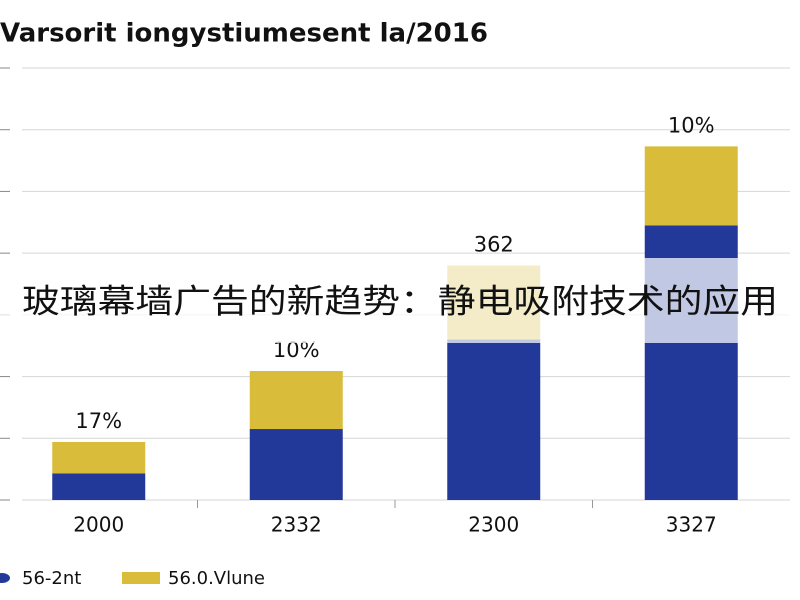 The image size is (800, 600). I want to click on overlay-text: 玻璃幕墙广告的新趋势：静电吸附技术的应用, so click(400, 301).